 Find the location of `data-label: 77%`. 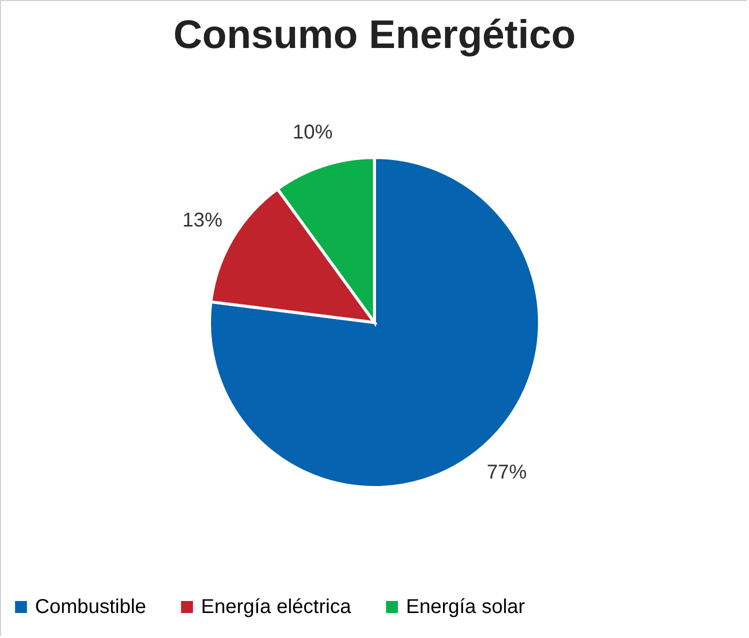

data-label: 77% is located at coordinates (506, 473).